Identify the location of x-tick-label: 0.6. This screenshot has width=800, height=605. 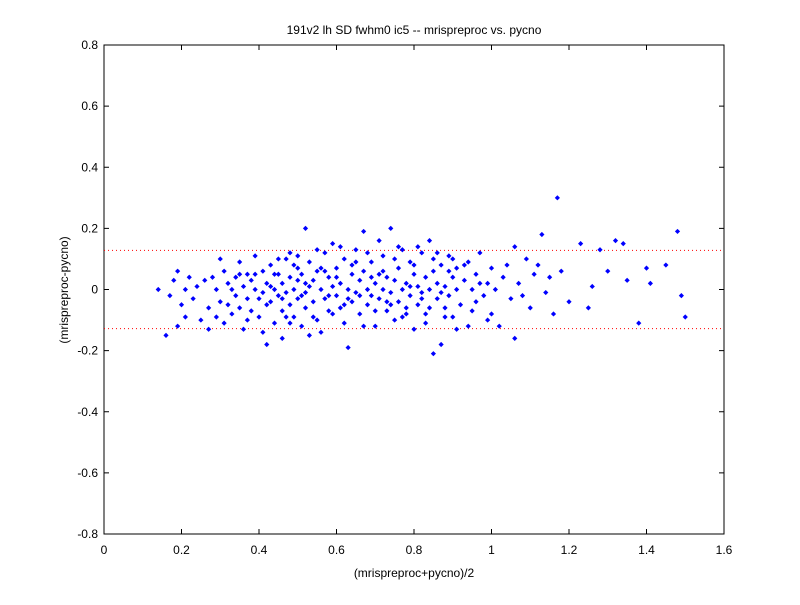
(336, 550).